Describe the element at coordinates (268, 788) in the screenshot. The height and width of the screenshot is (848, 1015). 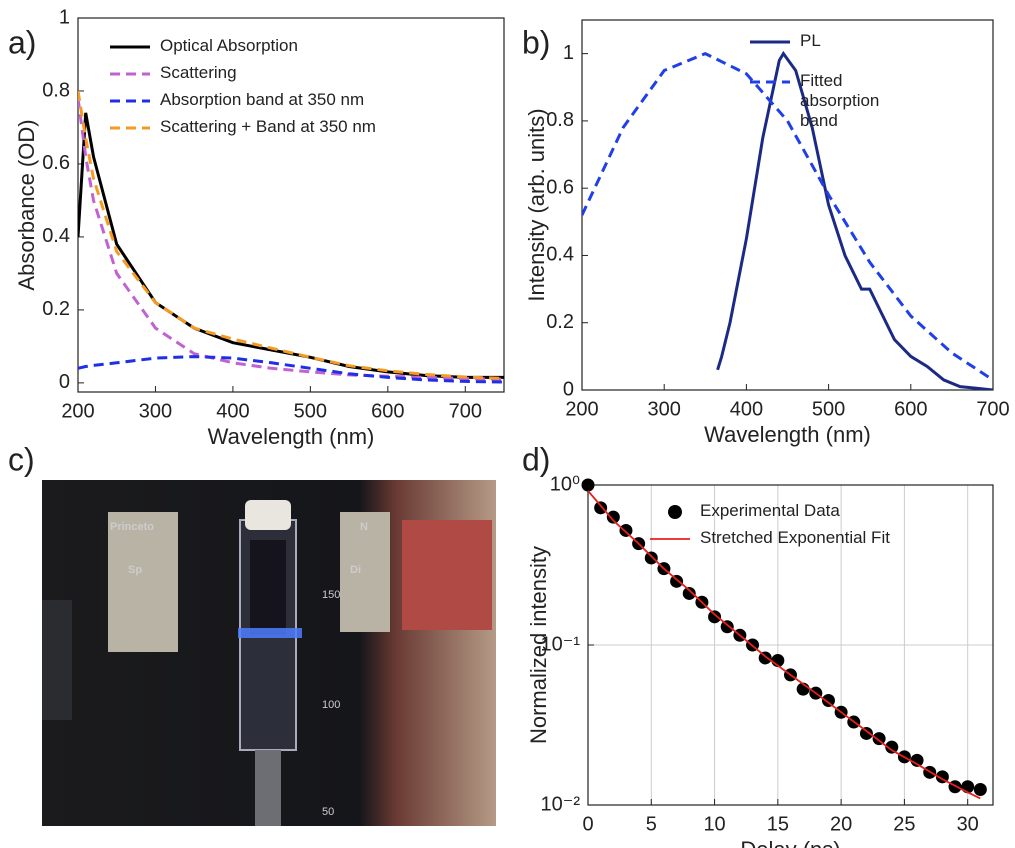
I see `photo-holder` at that location.